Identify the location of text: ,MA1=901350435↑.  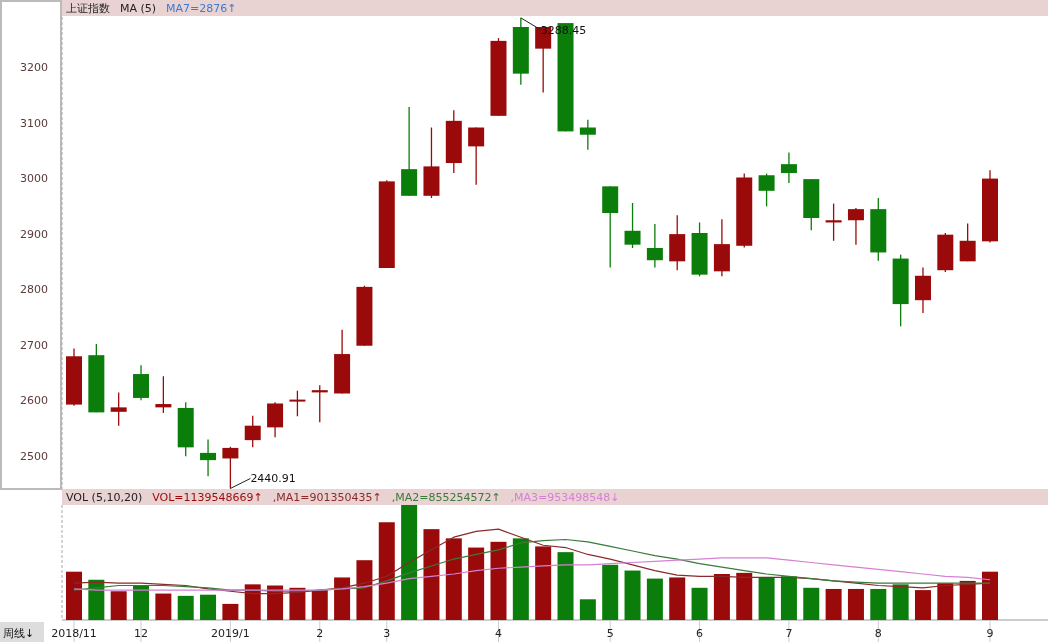
(327, 497).